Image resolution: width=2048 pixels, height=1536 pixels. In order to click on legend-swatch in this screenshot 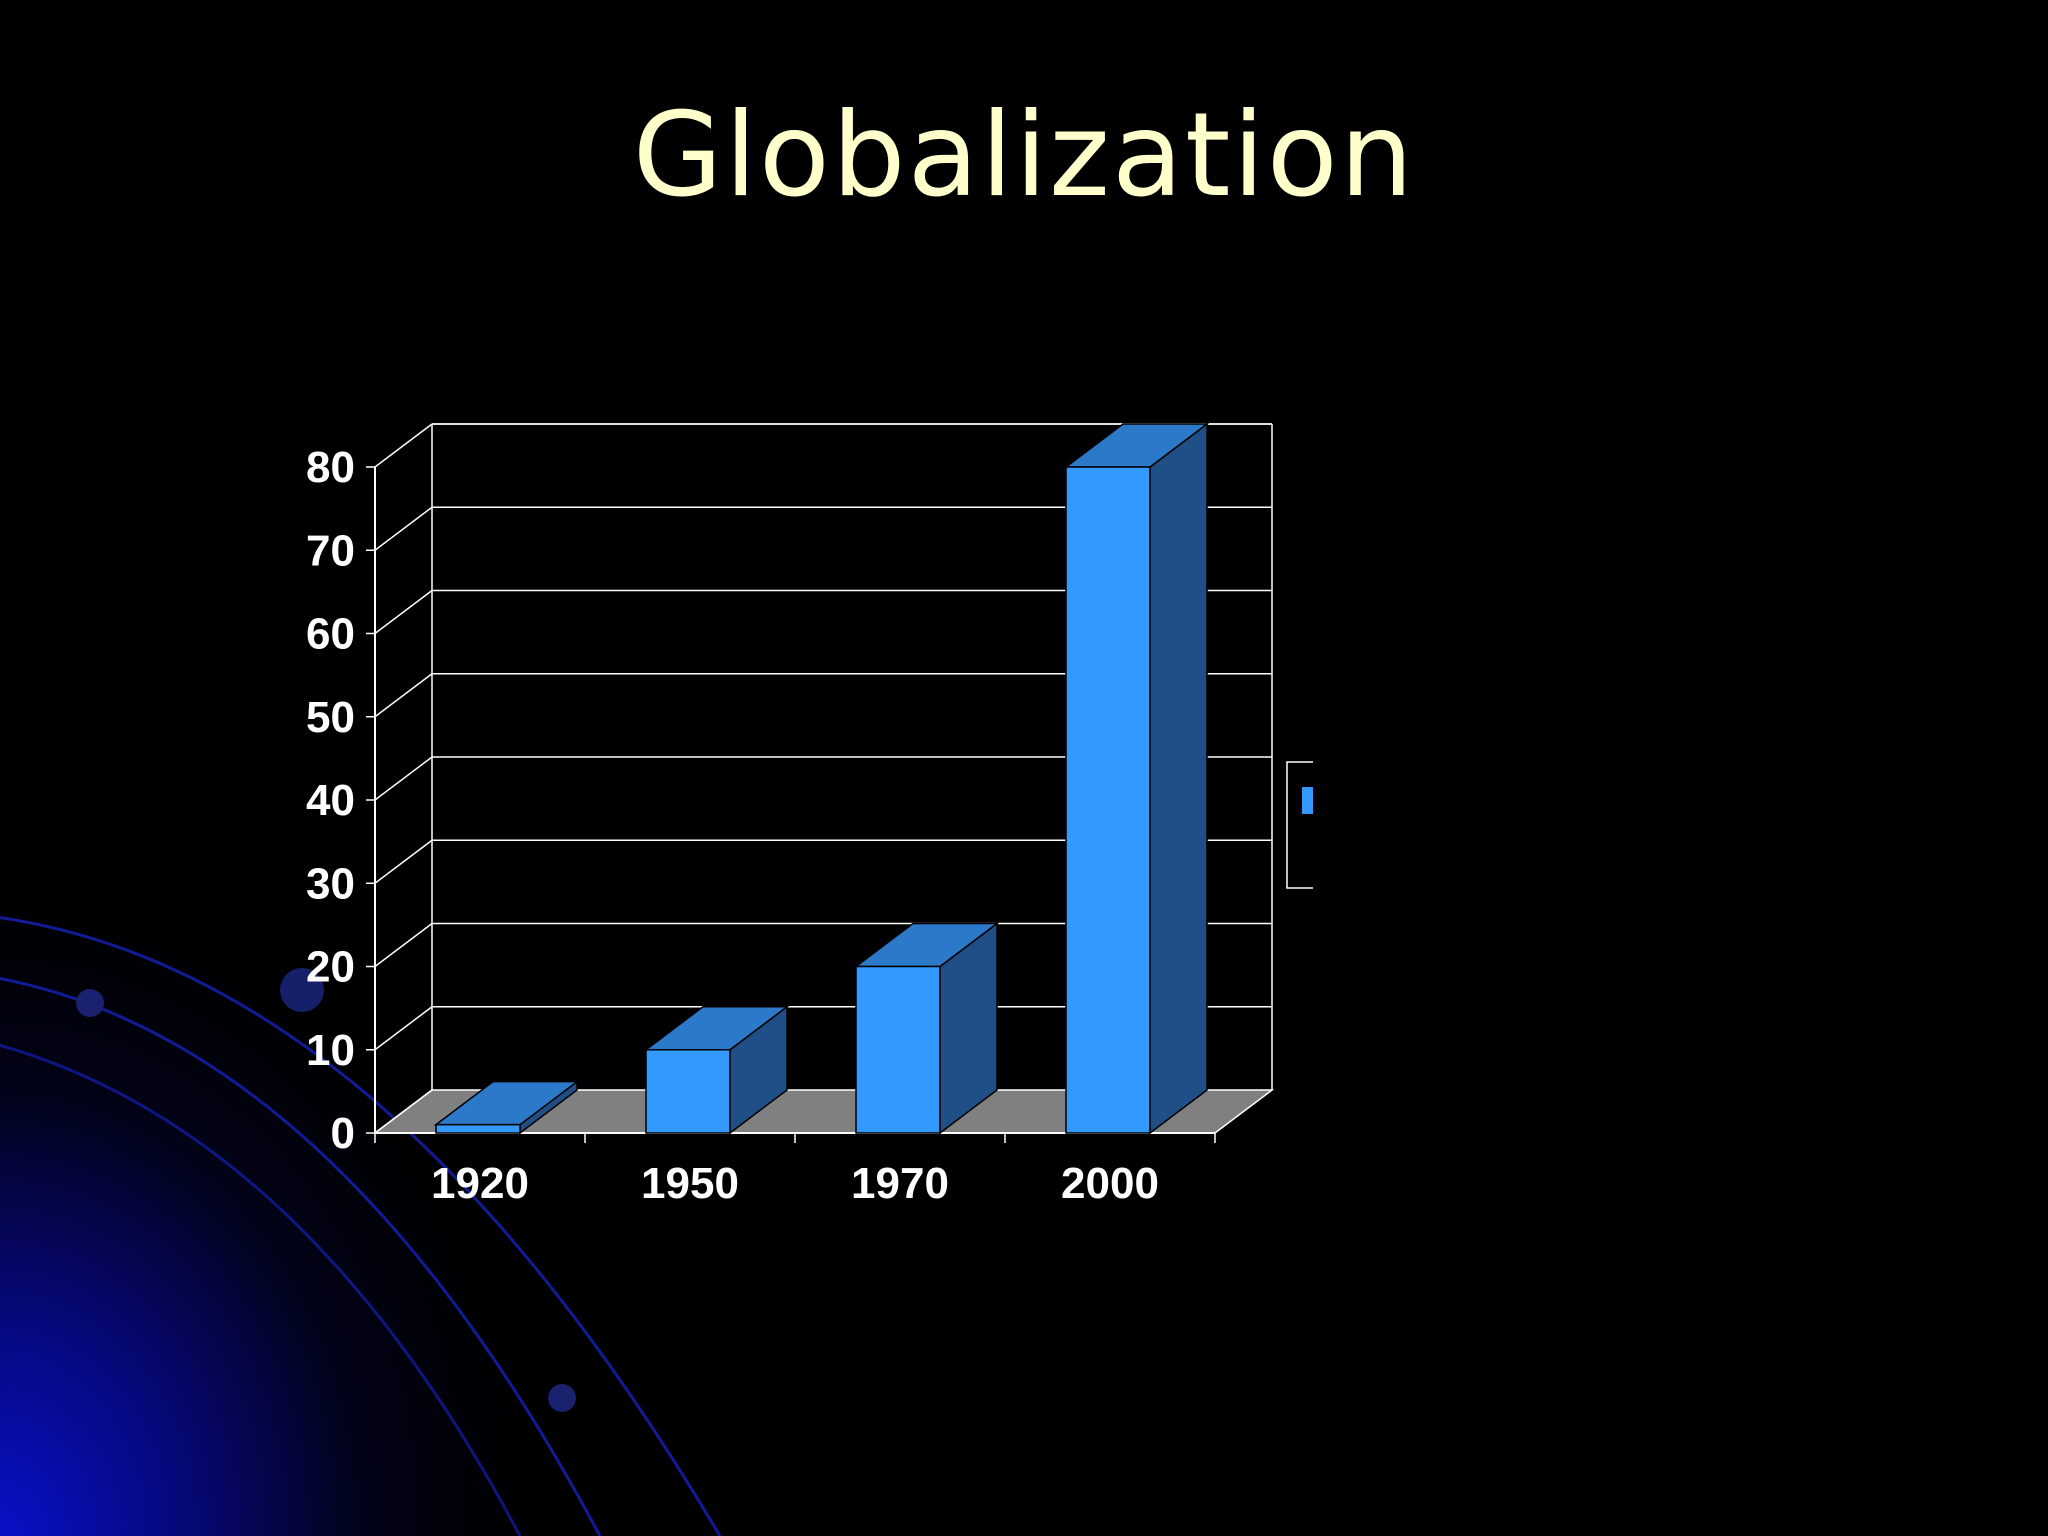, I will do `click(1307, 800)`.